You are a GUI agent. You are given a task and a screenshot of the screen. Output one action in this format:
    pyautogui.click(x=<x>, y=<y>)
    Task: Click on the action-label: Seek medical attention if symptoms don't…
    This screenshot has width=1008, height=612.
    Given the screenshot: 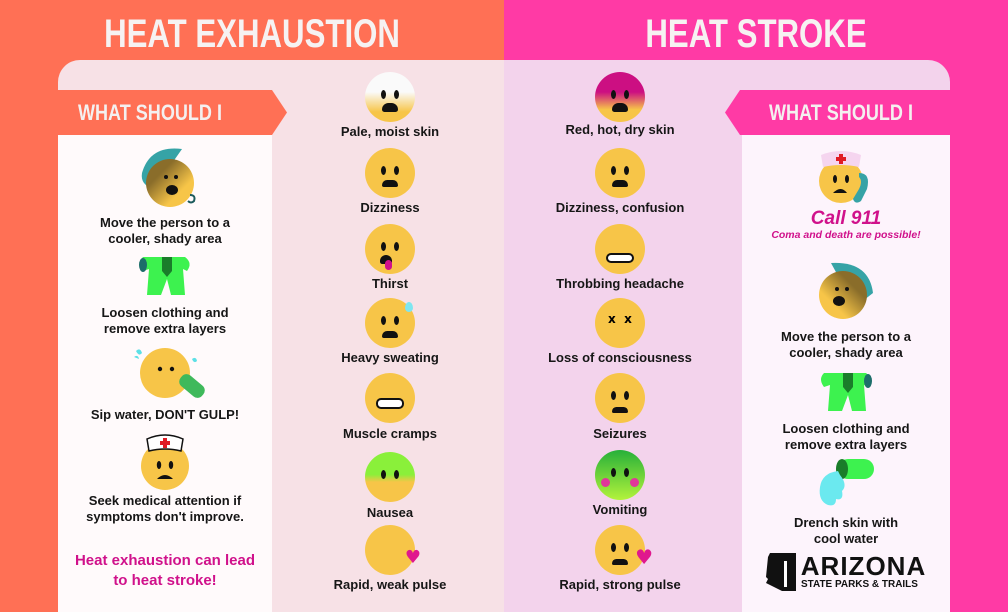 What is the action you would take?
    pyautogui.click(x=165, y=508)
    